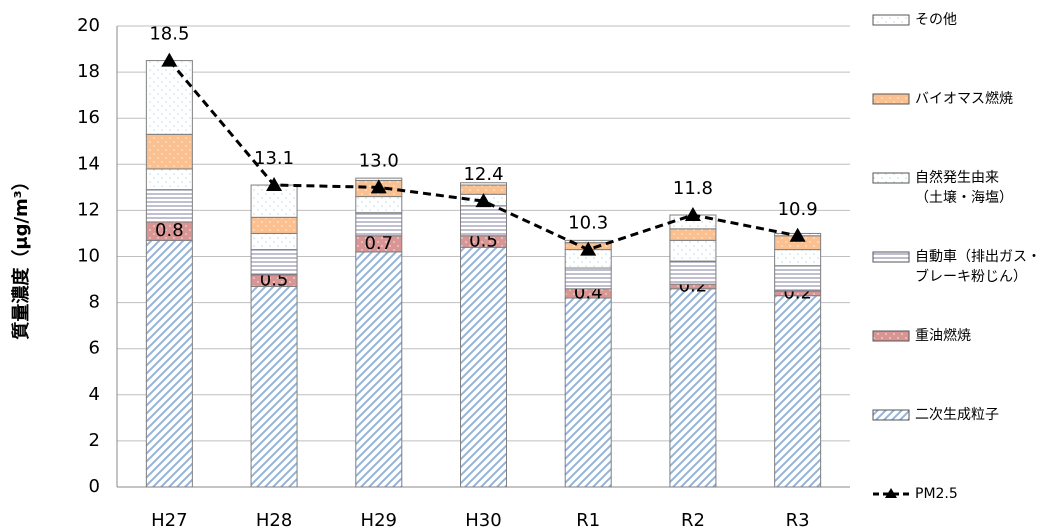 Image resolution: width=1043 pixels, height=530 pixels. Describe the element at coordinates (483, 520) in the screenshot. I see `x-tick-label: H30` at that location.